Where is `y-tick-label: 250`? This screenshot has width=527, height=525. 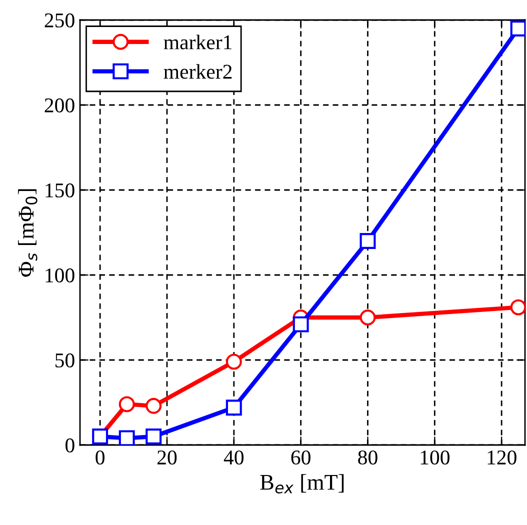
y-tick-label: 250 is located at coordinates (59, 20).